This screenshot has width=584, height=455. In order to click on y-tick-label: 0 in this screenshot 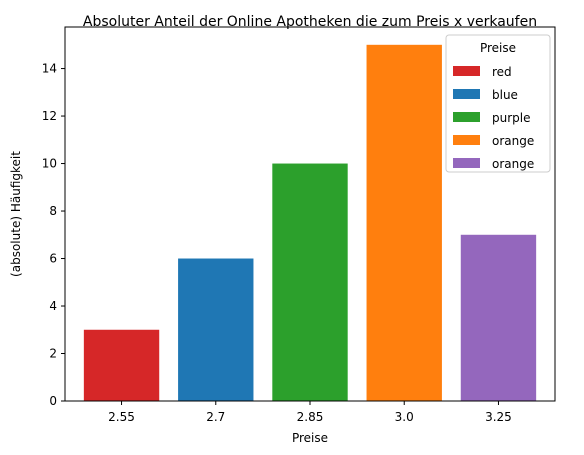, I will do `click(53, 401)`.